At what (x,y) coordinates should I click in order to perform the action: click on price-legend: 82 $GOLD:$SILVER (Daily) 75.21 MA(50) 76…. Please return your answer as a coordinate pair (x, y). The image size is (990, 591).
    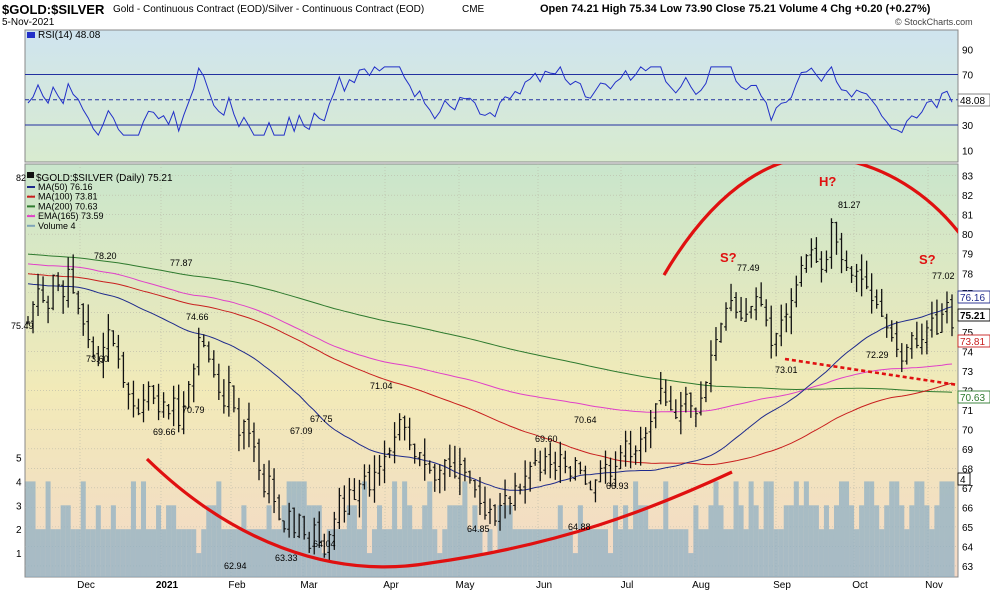
    Looking at the image, I should click on (94, 201).